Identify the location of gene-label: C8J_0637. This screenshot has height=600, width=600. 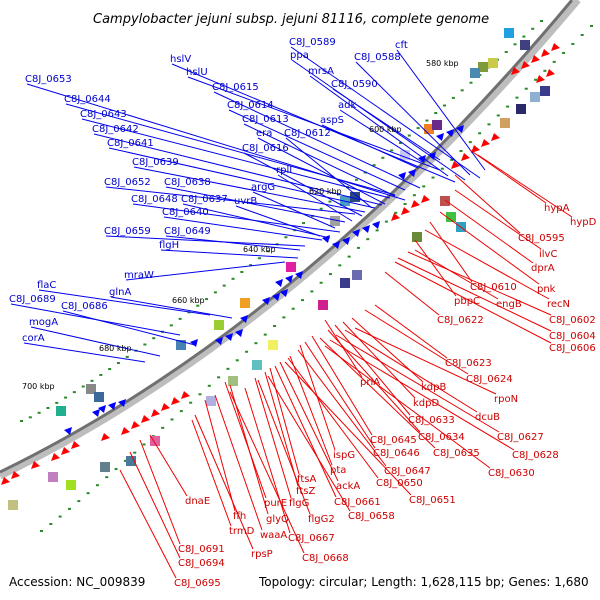
(204, 199).